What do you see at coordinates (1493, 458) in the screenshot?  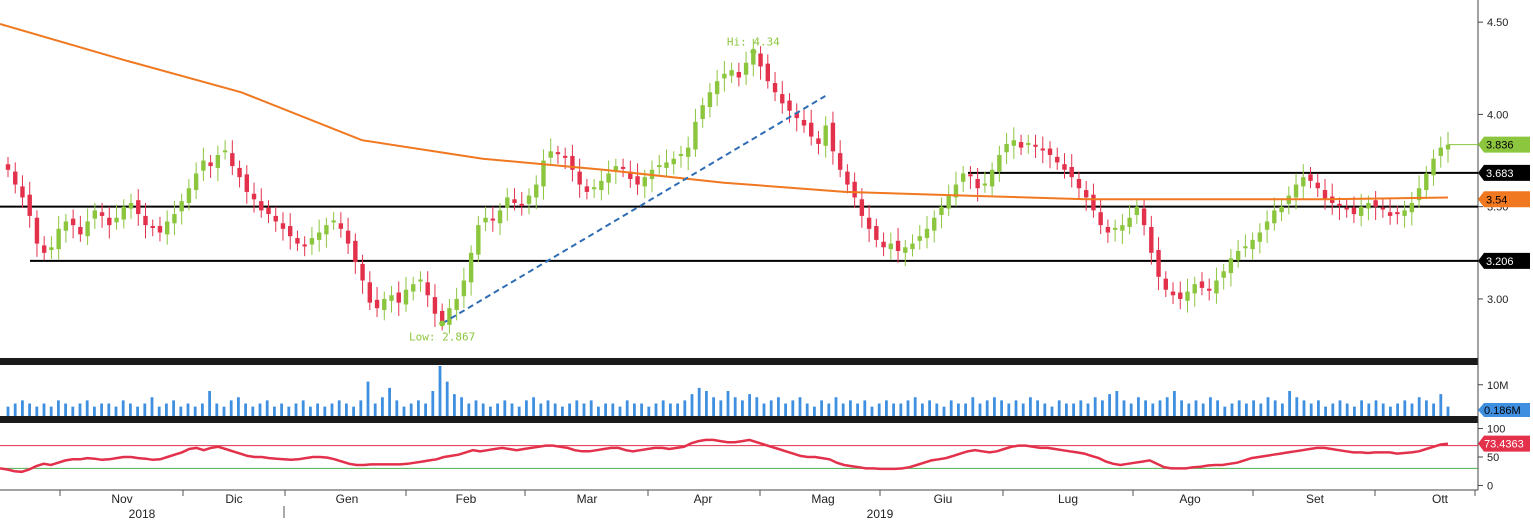 I see `rsi-tick-label: 50` at bounding box center [1493, 458].